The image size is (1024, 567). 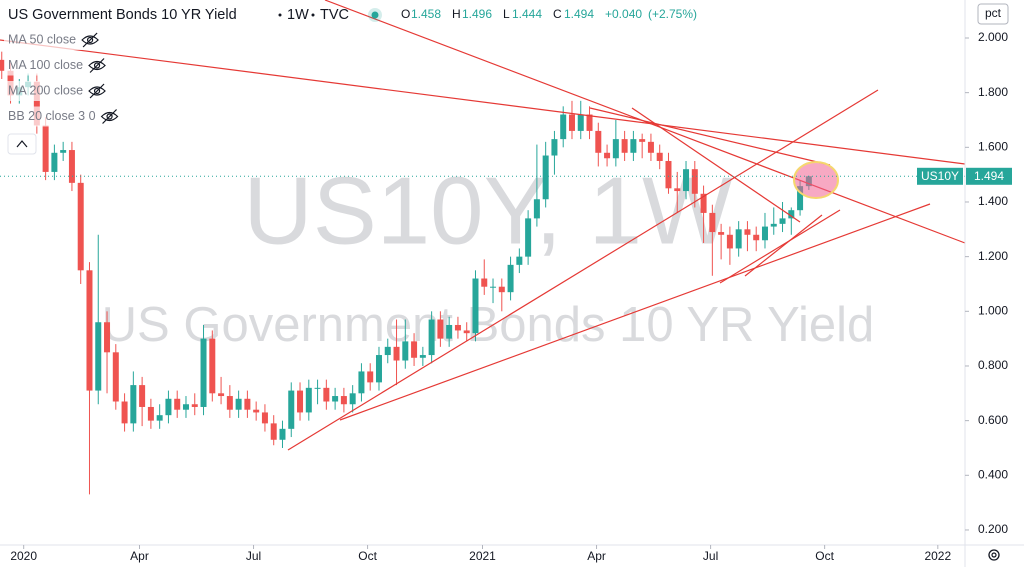 I want to click on change-percent: (+2.75%), so click(x=672, y=14).